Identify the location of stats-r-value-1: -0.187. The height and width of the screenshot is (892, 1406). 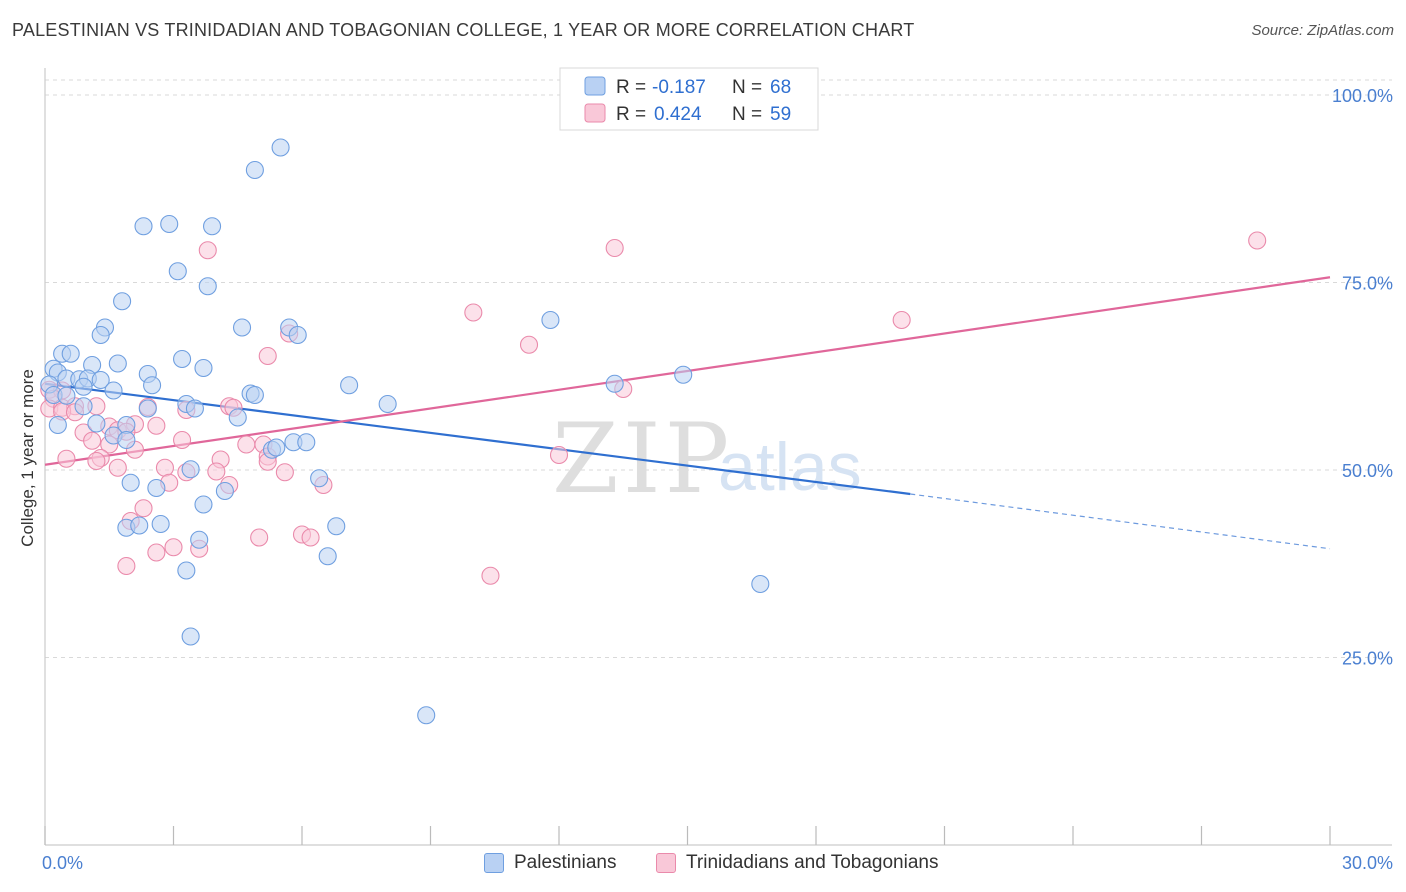
(679, 87).